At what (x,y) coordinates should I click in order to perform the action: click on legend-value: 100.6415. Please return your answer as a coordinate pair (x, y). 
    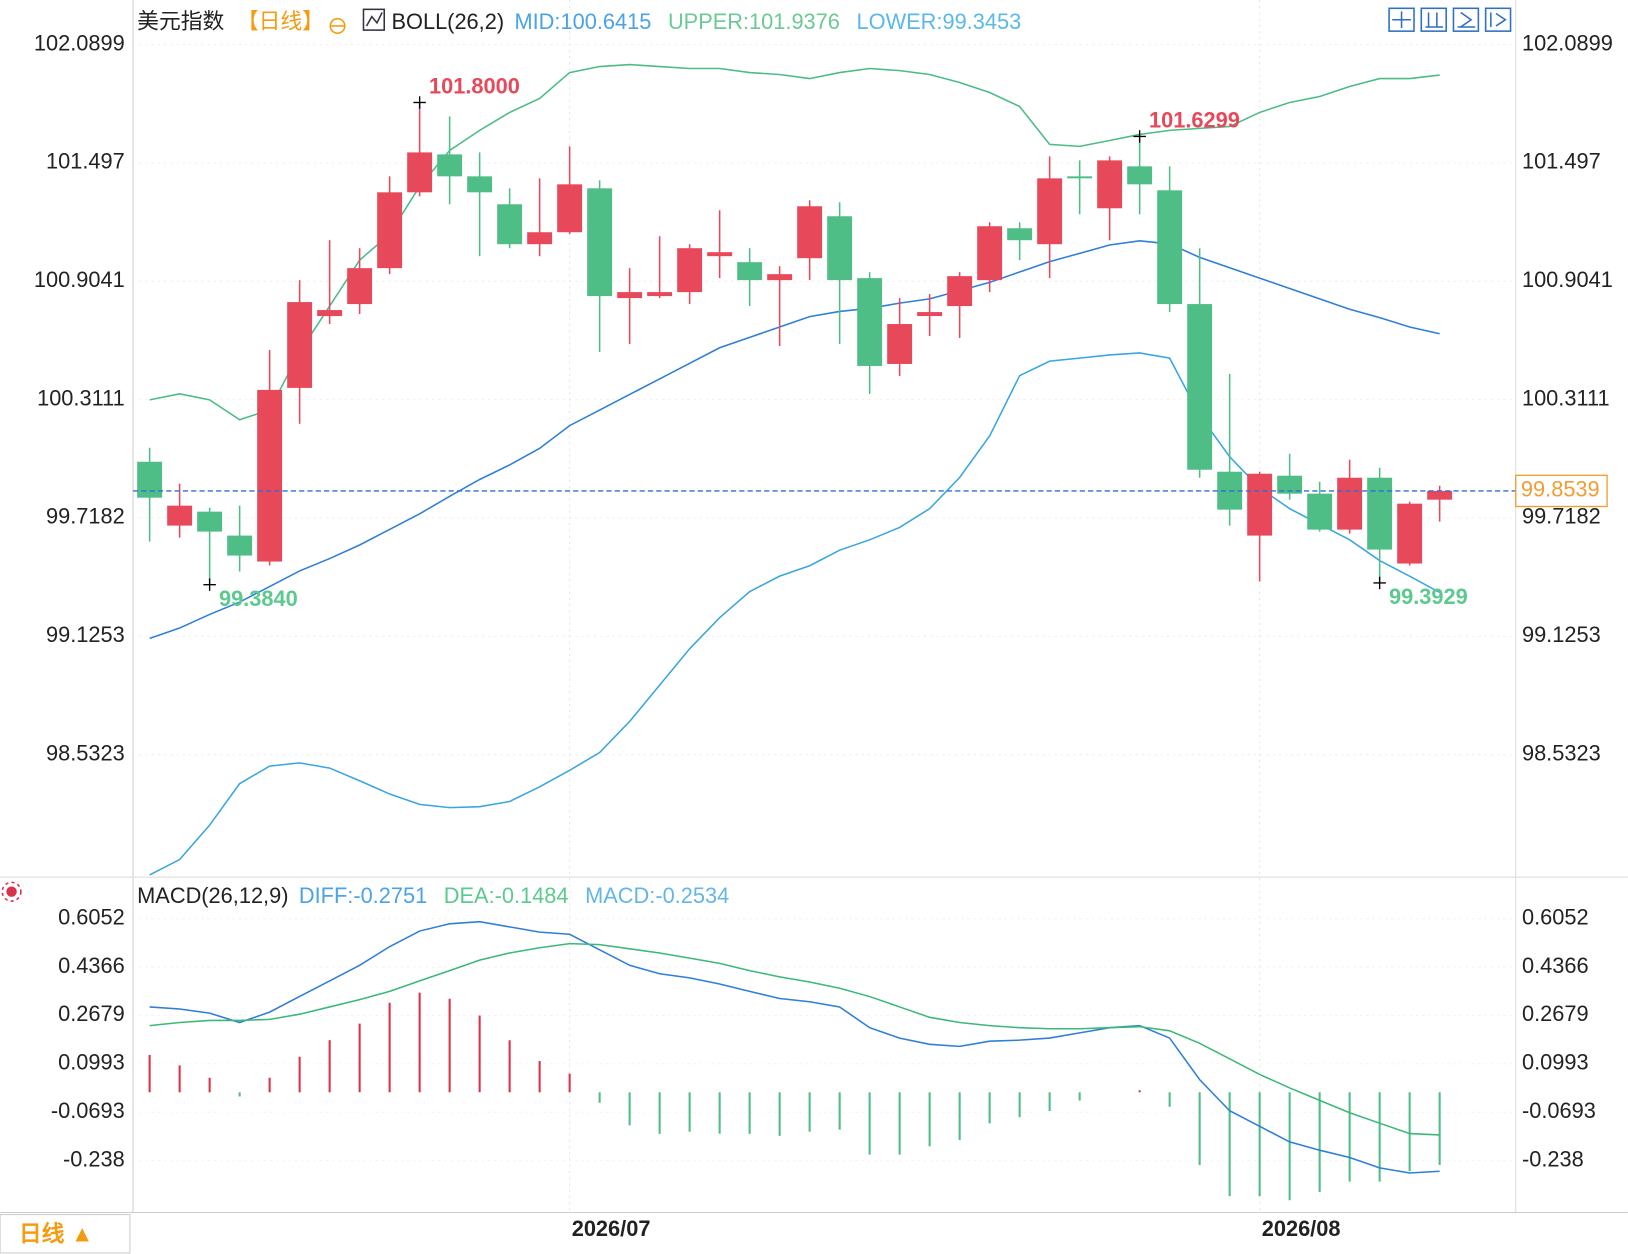
    Looking at the image, I should click on (605, 21).